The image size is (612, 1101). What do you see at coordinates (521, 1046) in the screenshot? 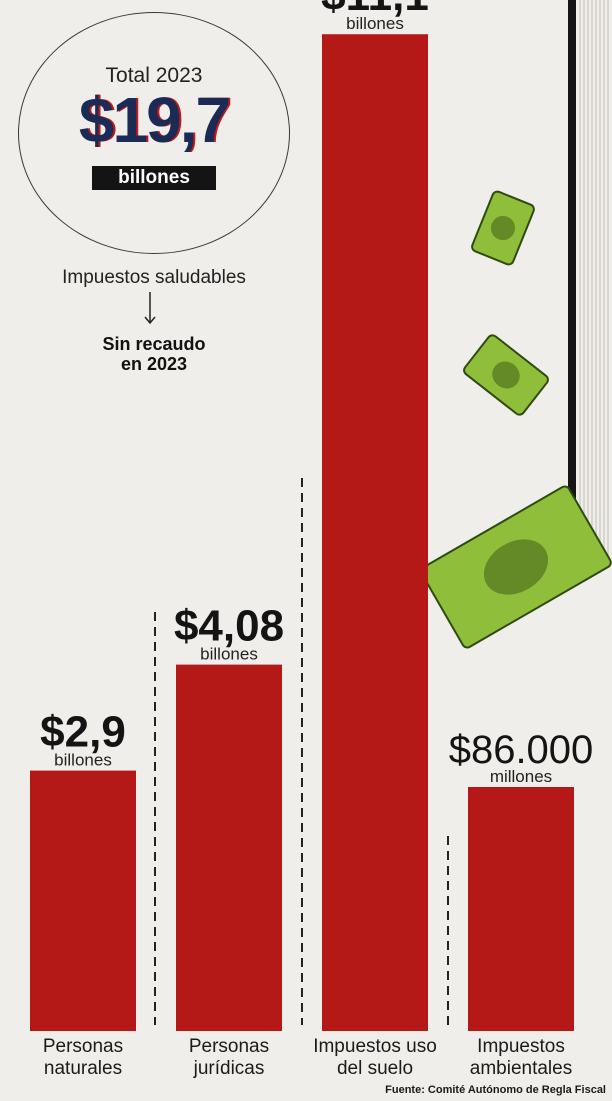
I see `category-label: Impuestos` at bounding box center [521, 1046].